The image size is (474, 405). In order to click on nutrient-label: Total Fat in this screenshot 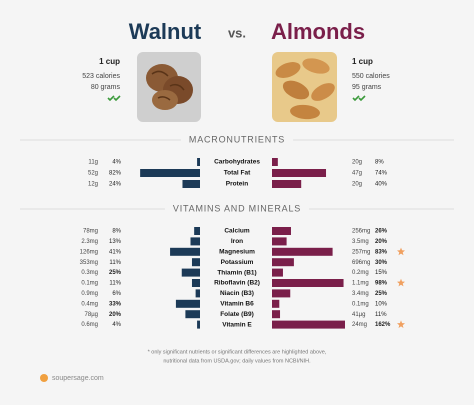, I will do `click(237, 173)`.